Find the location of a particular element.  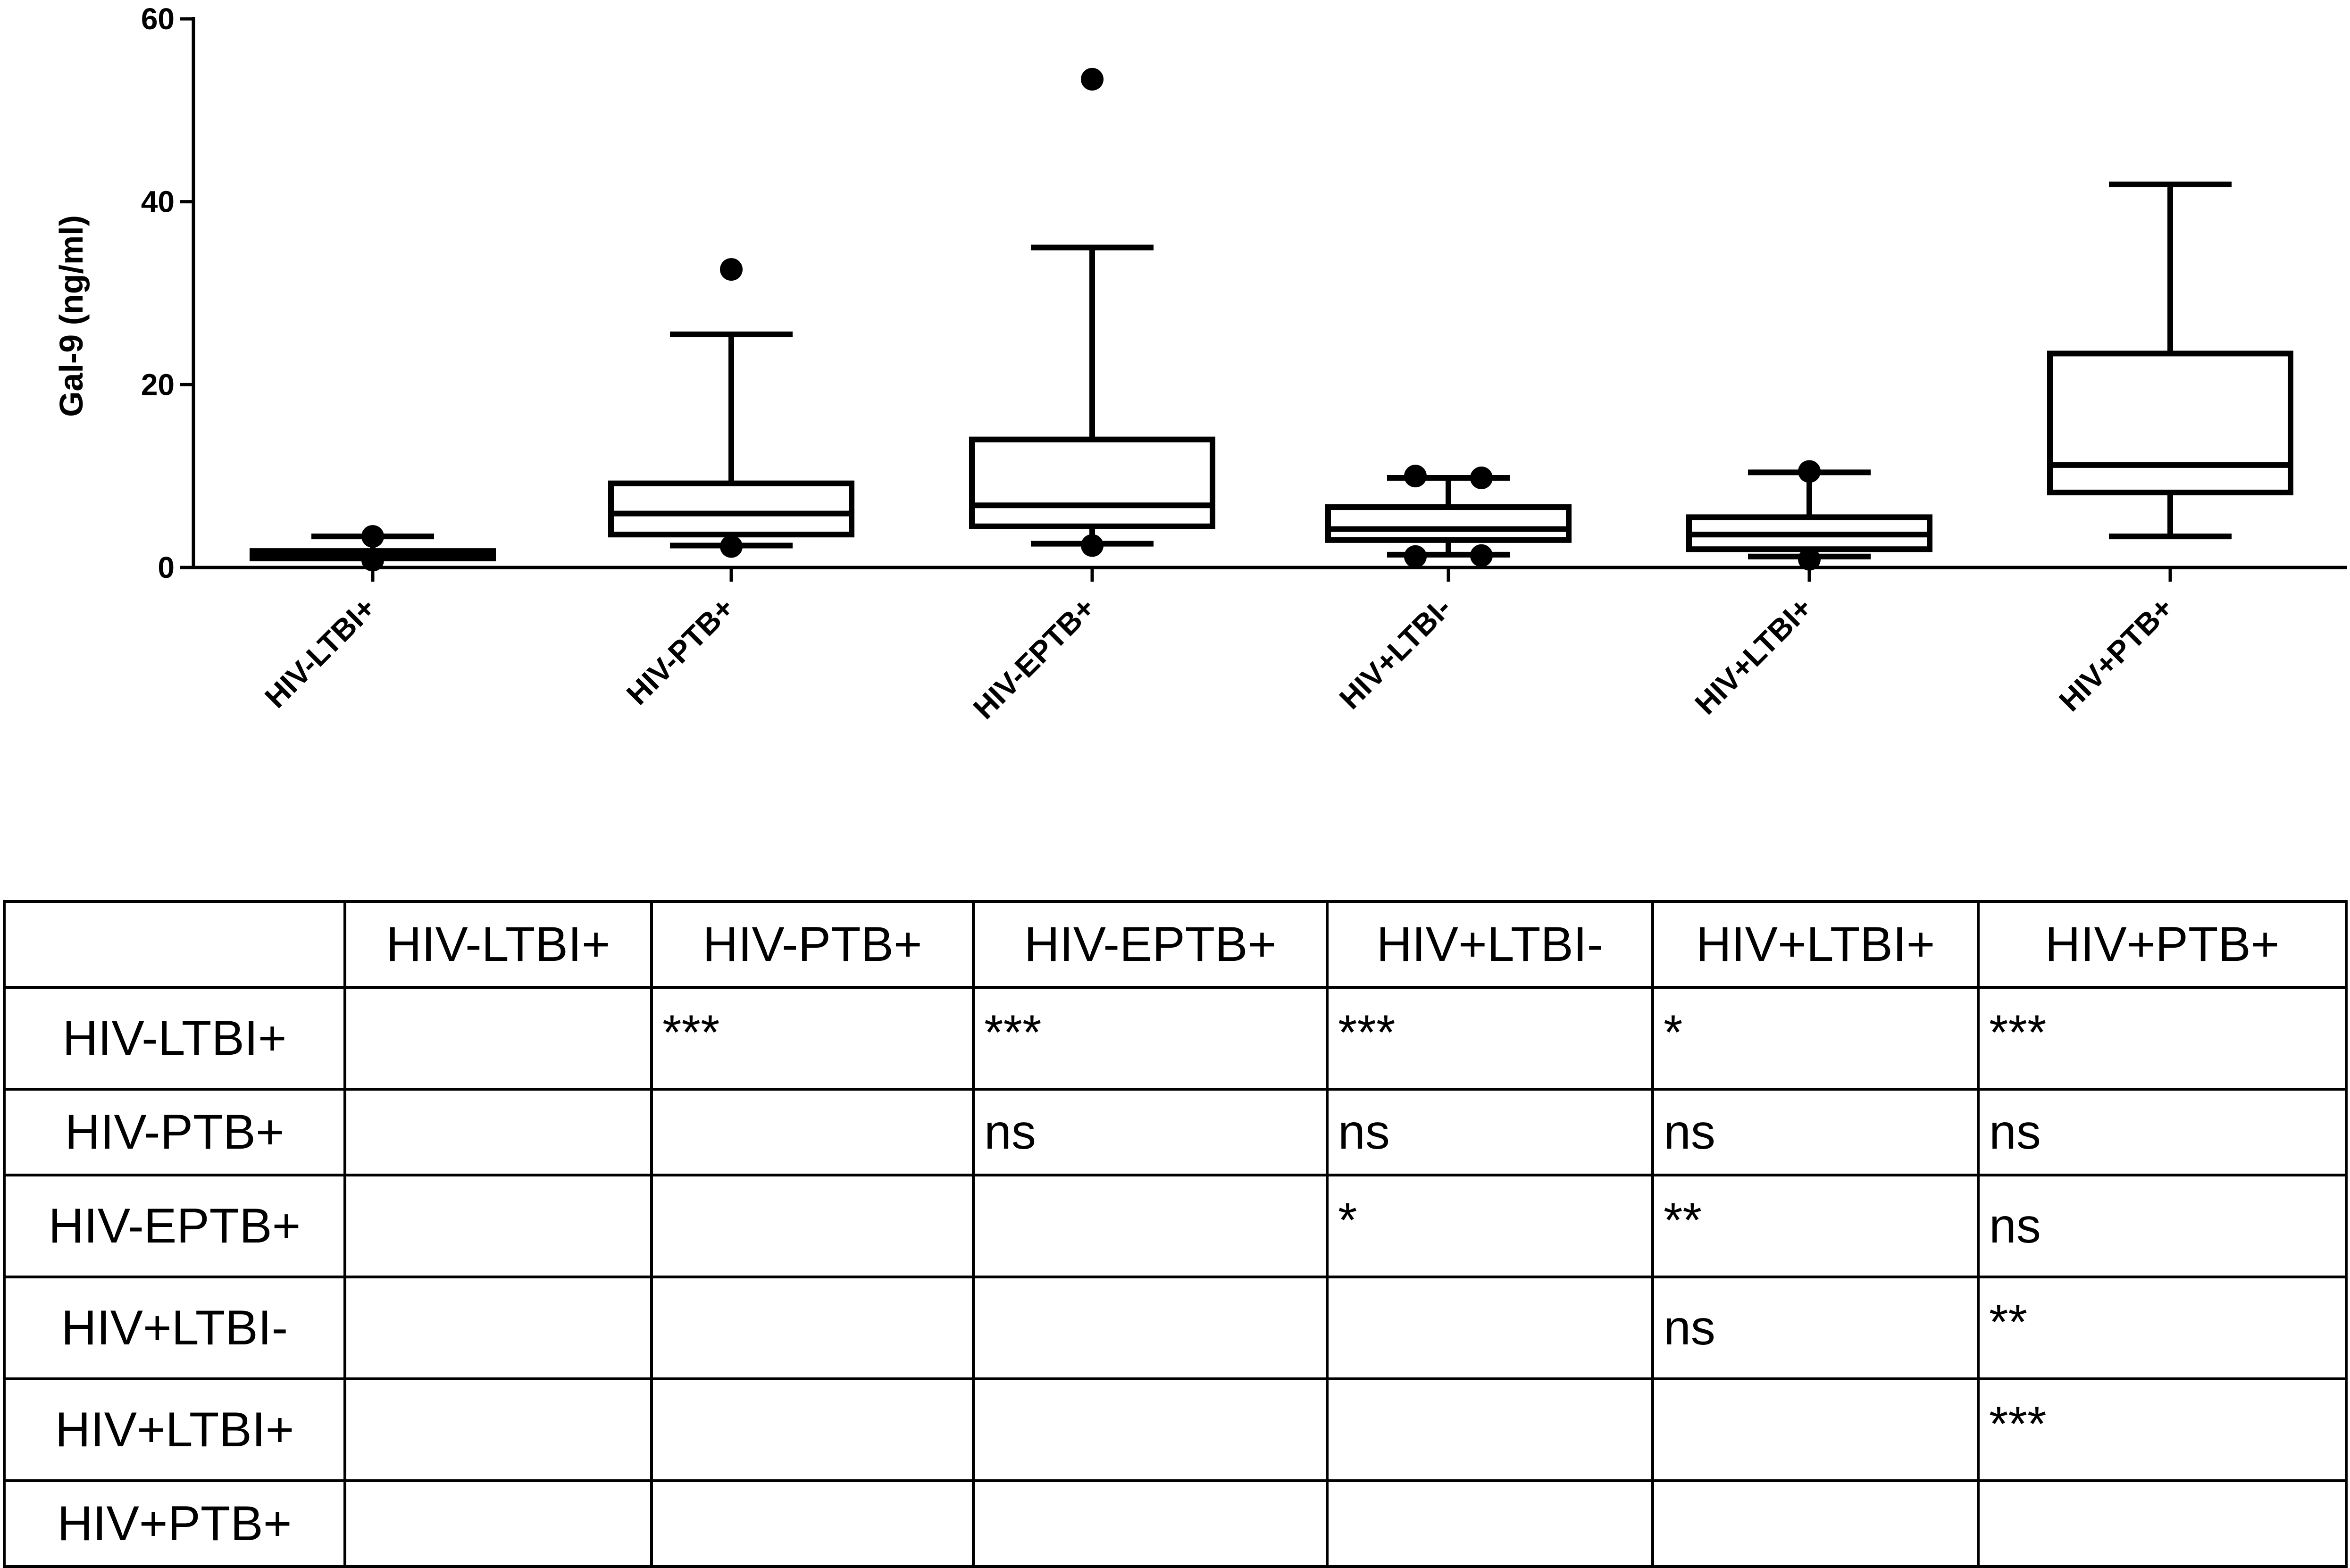

y-tick-label: 20 is located at coordinates (158, 384).